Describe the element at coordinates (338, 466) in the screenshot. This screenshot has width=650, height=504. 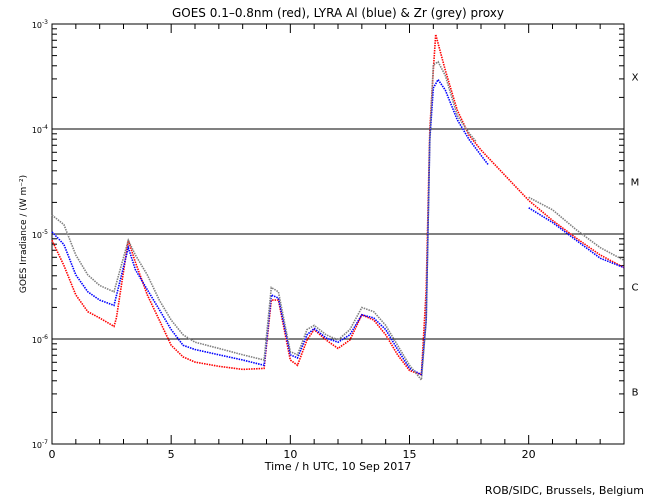
I see `x-axis-label: Time / h UTC, 10 Sep 2017` at that location.